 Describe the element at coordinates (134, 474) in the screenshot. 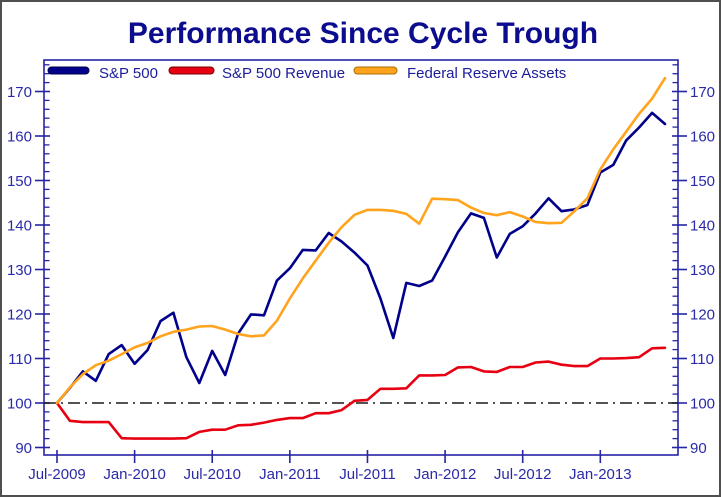

I see `x-axis-tick-label: Jan-2010` at that location.